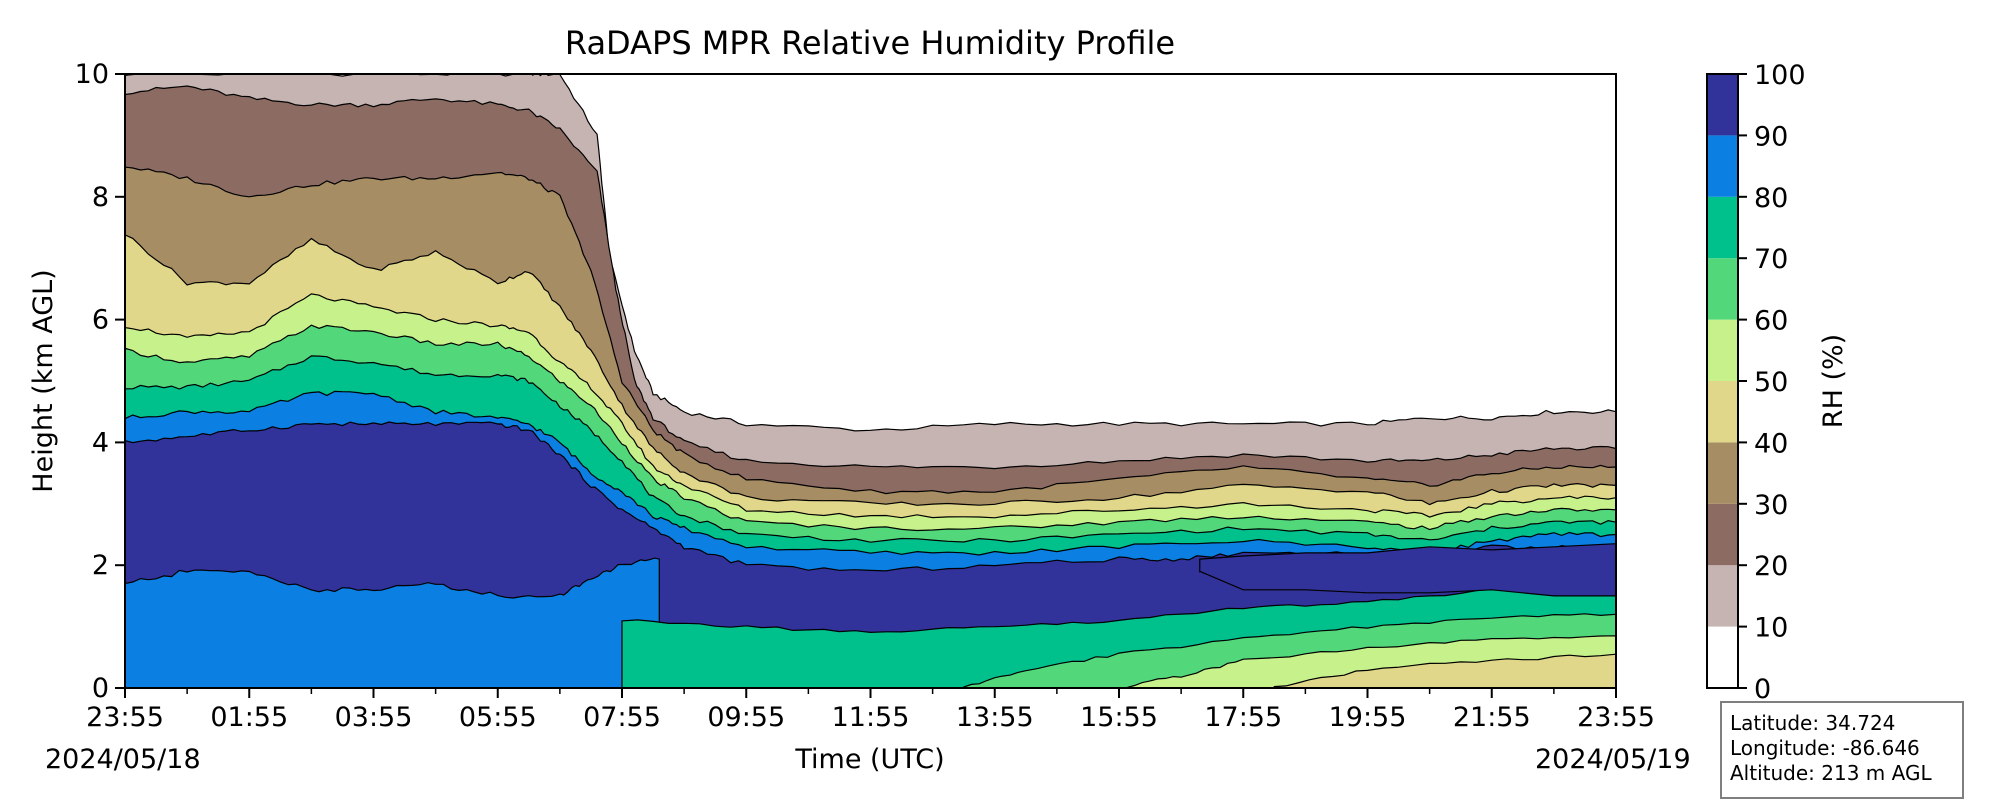  What do you see at coordinates (1771, 566) in the screenshot?
I see `colorbar-tick-label: 20` at bounding box center [1771, 566].